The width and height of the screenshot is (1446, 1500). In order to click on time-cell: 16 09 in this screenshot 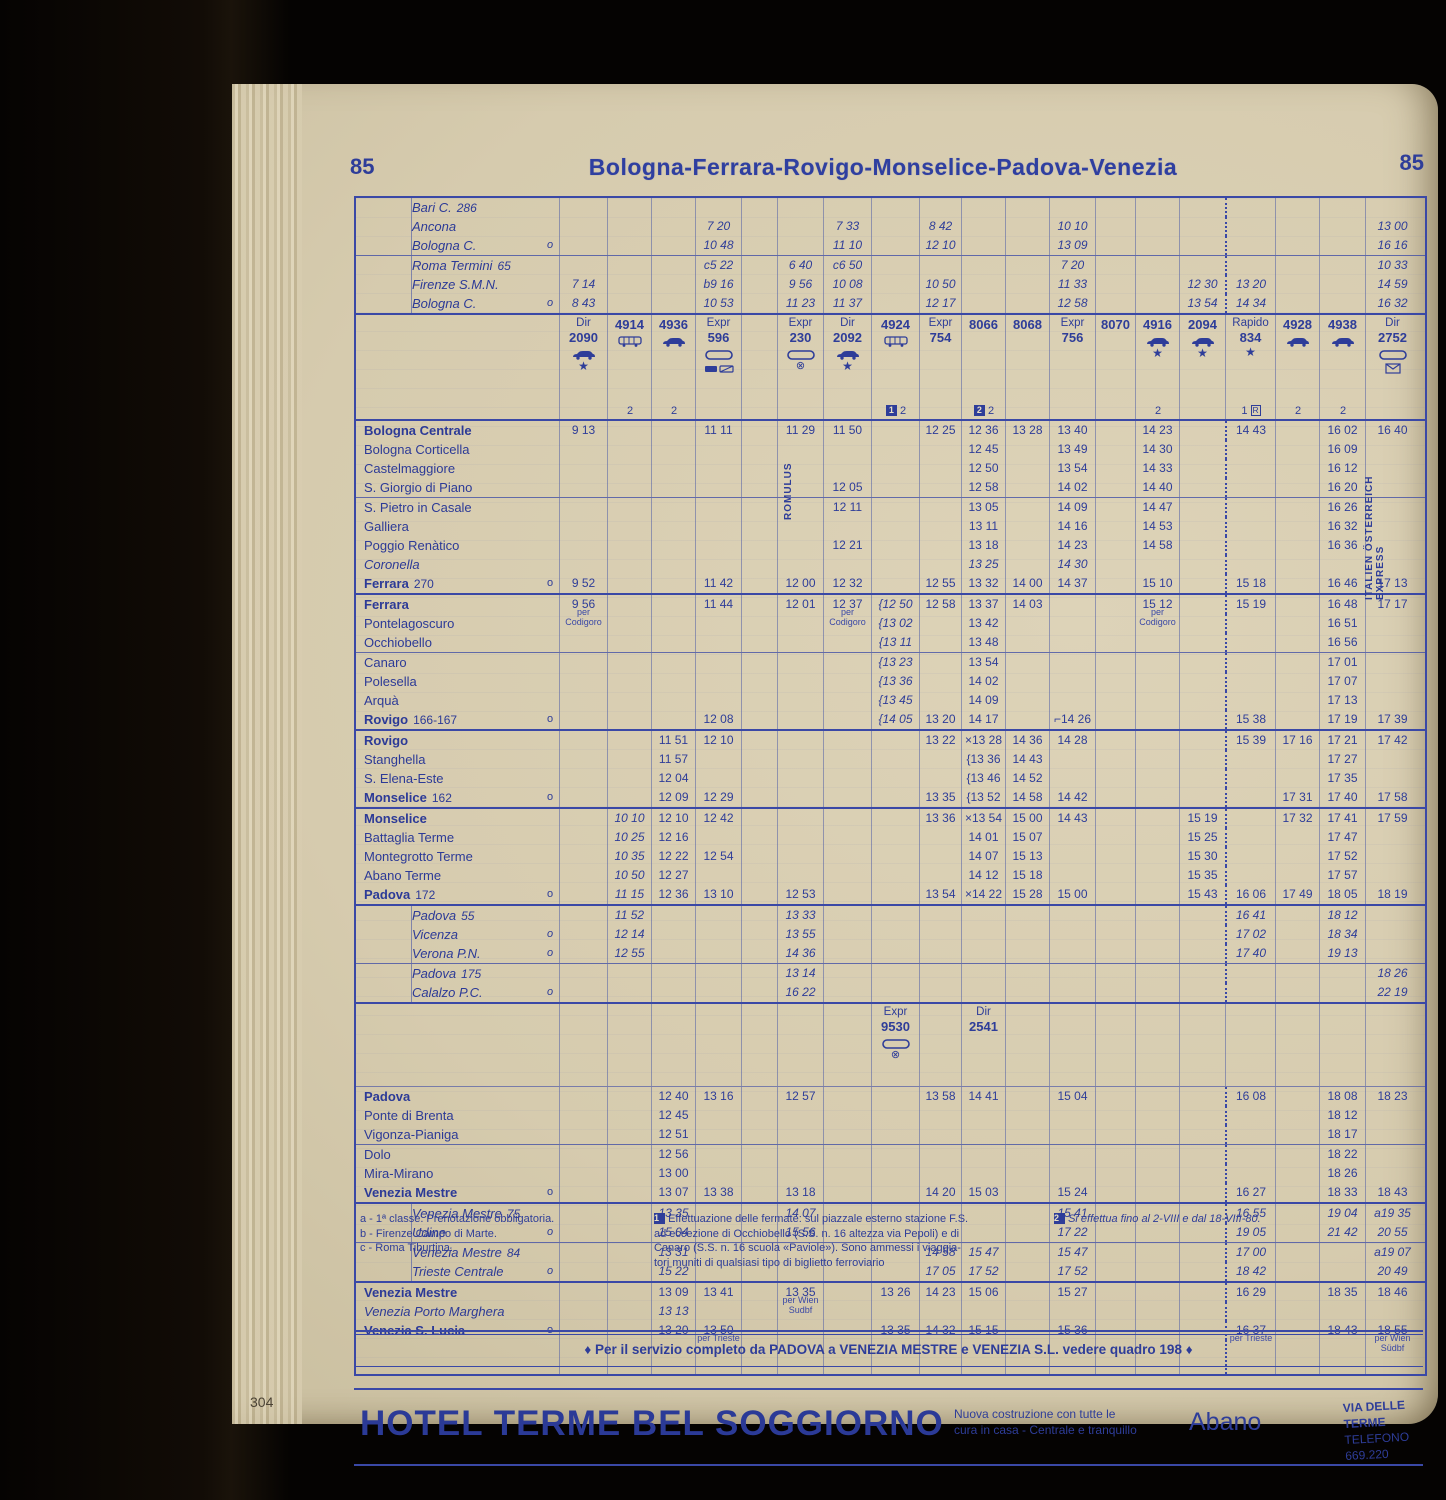, I will do `click(1342, 449)`.